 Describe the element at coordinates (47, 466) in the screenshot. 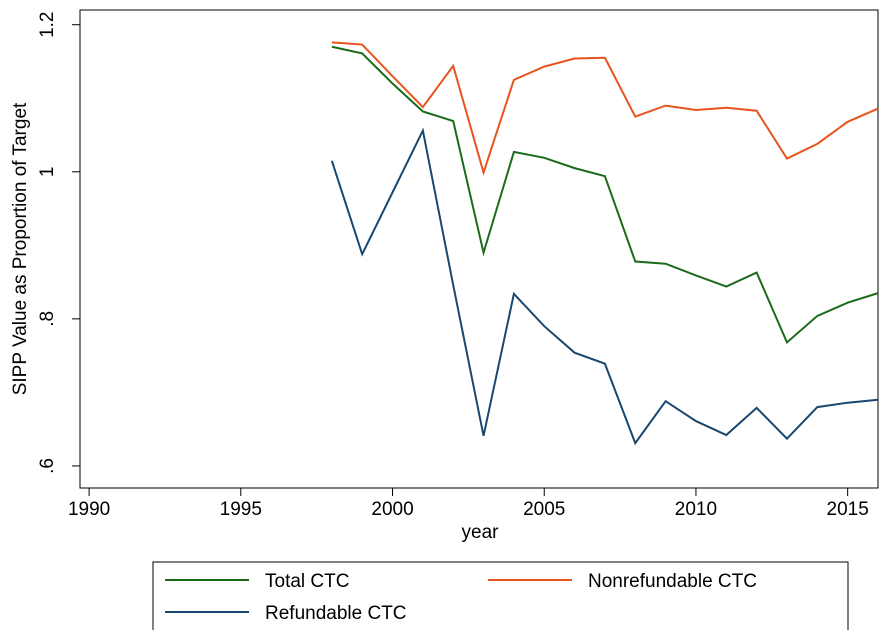

I see `y-tick-label: .6` at that location.